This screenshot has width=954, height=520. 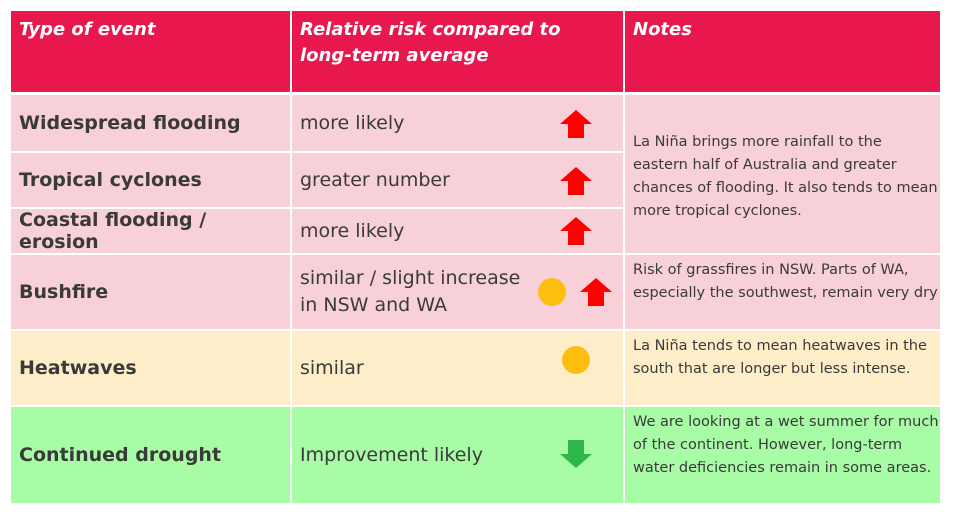 What do you see at coordinates (391, 454) in the screenshot?
I see `risk-label: Improvement likely` at bounding box center [391, 454].